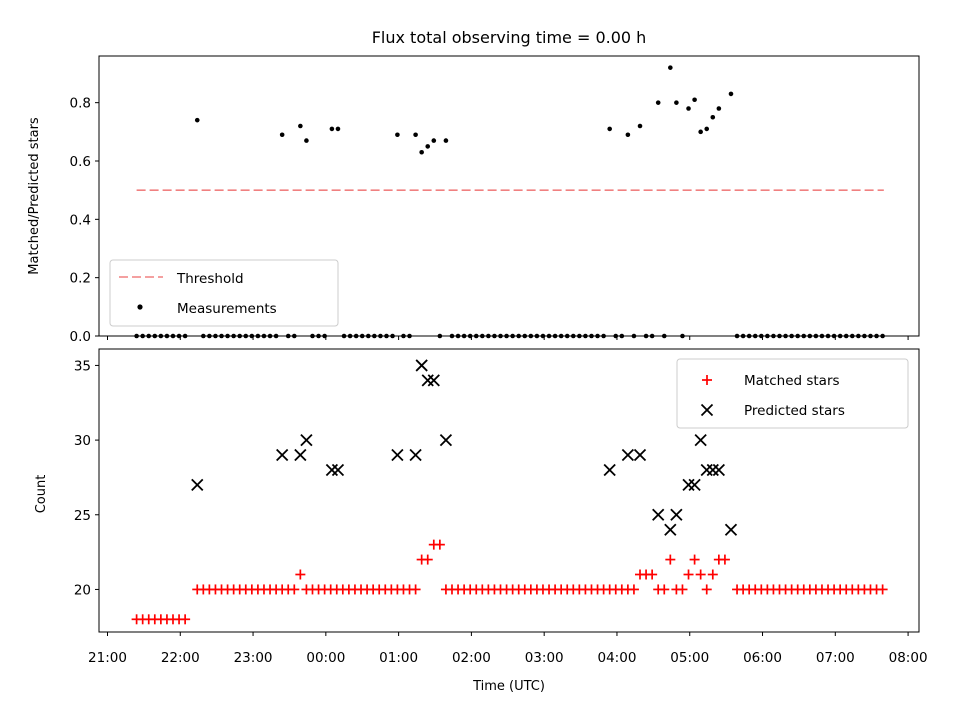  I want to click on bottom-legend-frame, so click(792, 393).